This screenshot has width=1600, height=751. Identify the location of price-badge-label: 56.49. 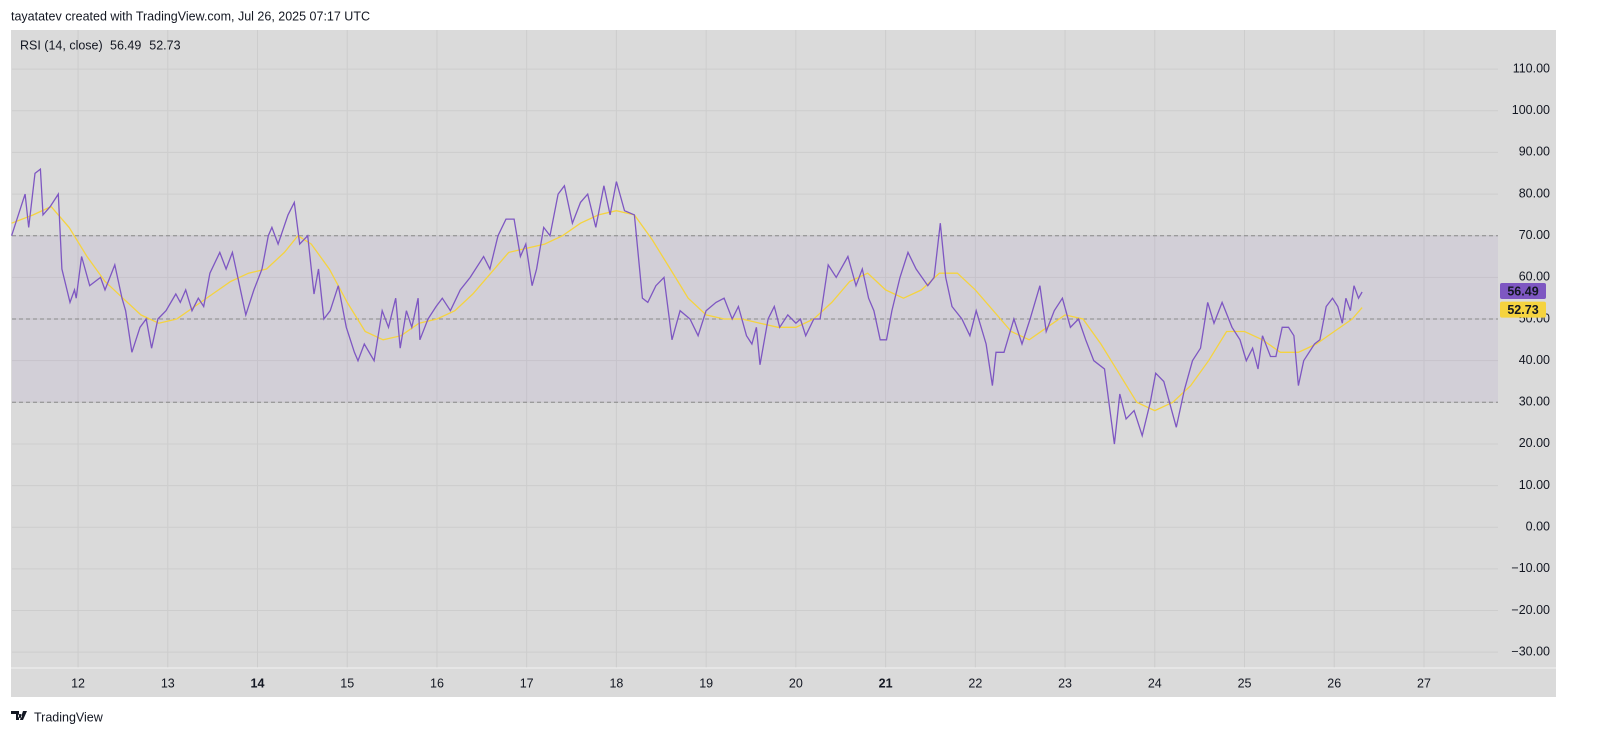
(1522, 291).